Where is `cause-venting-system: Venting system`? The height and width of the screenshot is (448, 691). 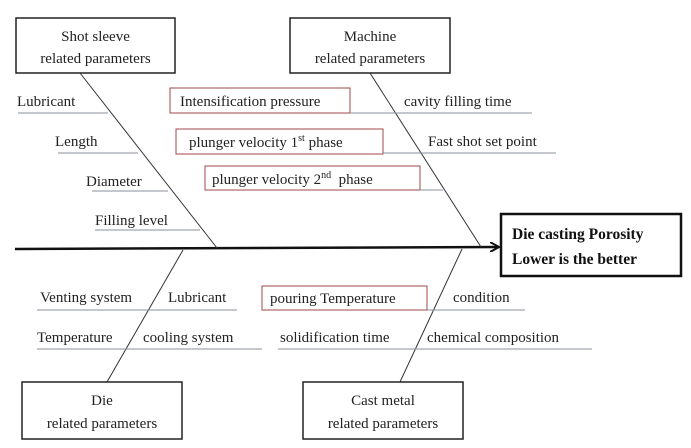 cause-venting-system: Venting system is located at coordinates (86, 298).